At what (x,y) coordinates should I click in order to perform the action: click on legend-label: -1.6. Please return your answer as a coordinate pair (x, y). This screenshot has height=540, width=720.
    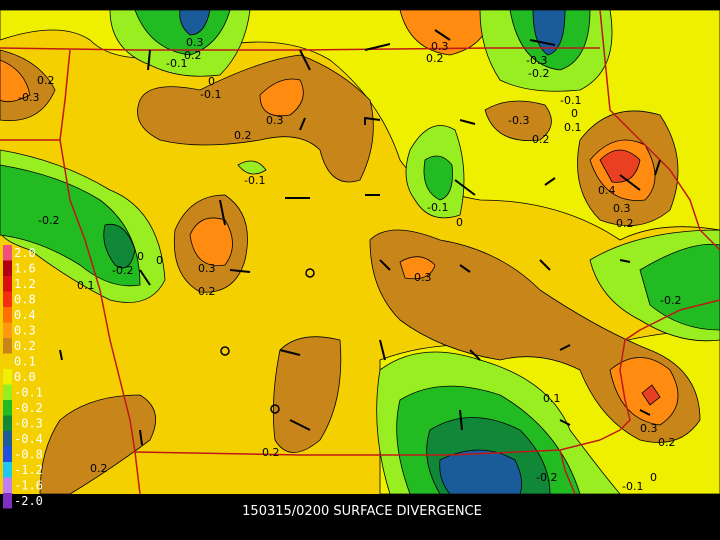
    Looking at the image, I should click on (28, 486).